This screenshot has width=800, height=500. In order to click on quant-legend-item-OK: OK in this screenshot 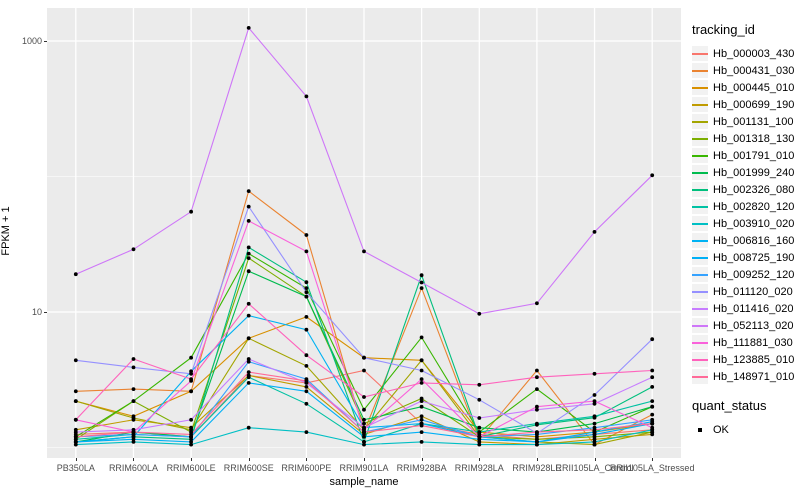, I will do `click(745, 429)`.